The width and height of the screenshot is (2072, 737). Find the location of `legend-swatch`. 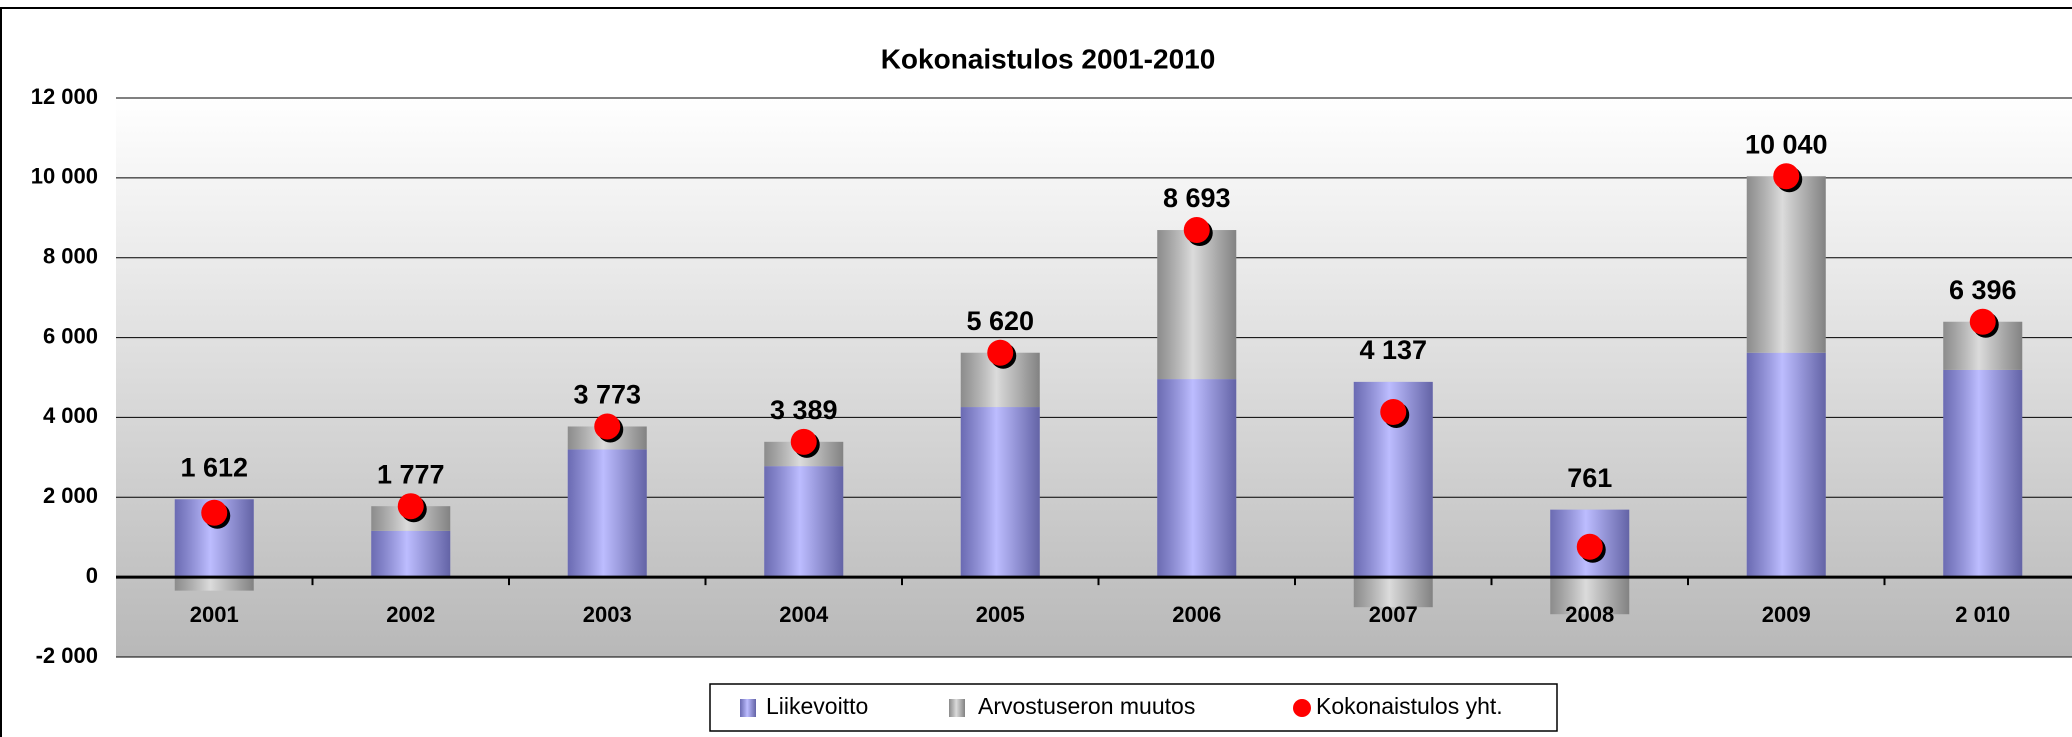

legend-swatch is located at coordinates (1302, 708).